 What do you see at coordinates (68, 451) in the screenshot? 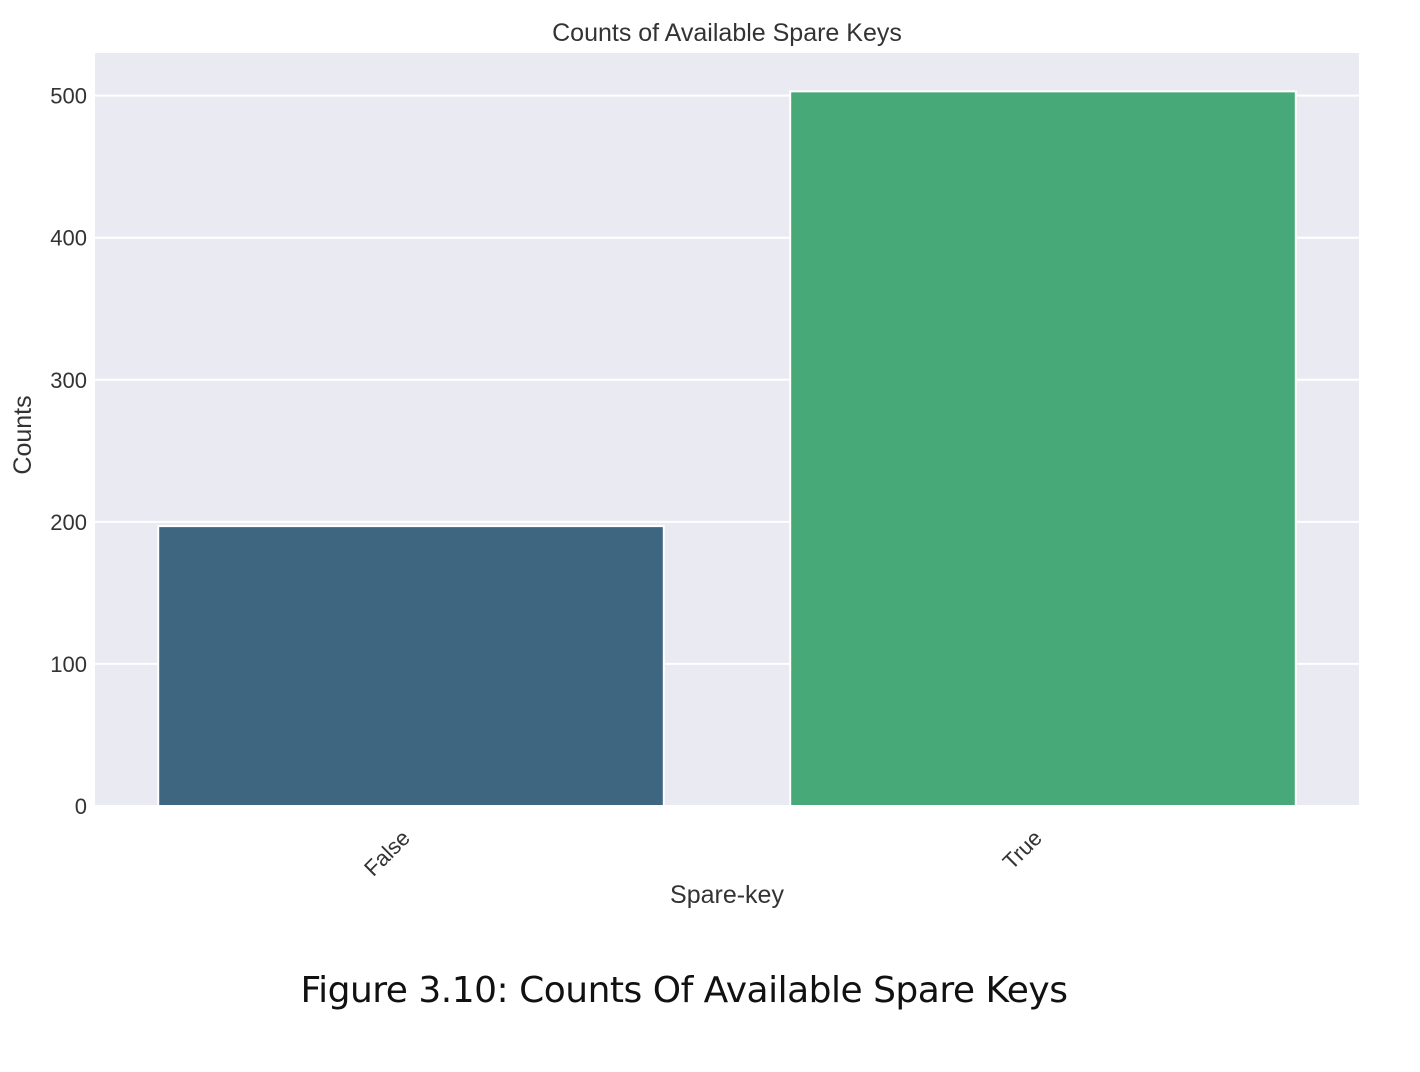
I see `y-axis-ticks: 0 100 200 300 400 500` at bounding box center [68, 451].